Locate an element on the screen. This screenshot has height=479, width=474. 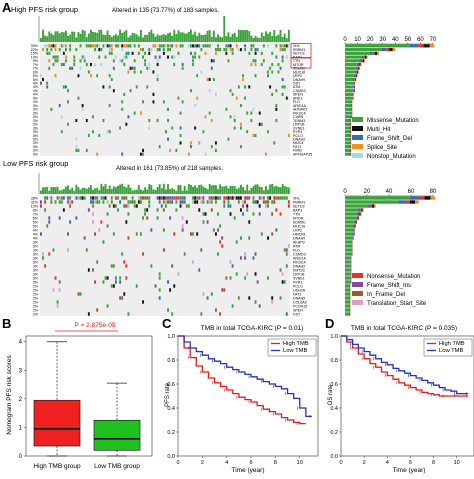
km-y-tick-label: 1.0 is located at coordinates (334, 337).